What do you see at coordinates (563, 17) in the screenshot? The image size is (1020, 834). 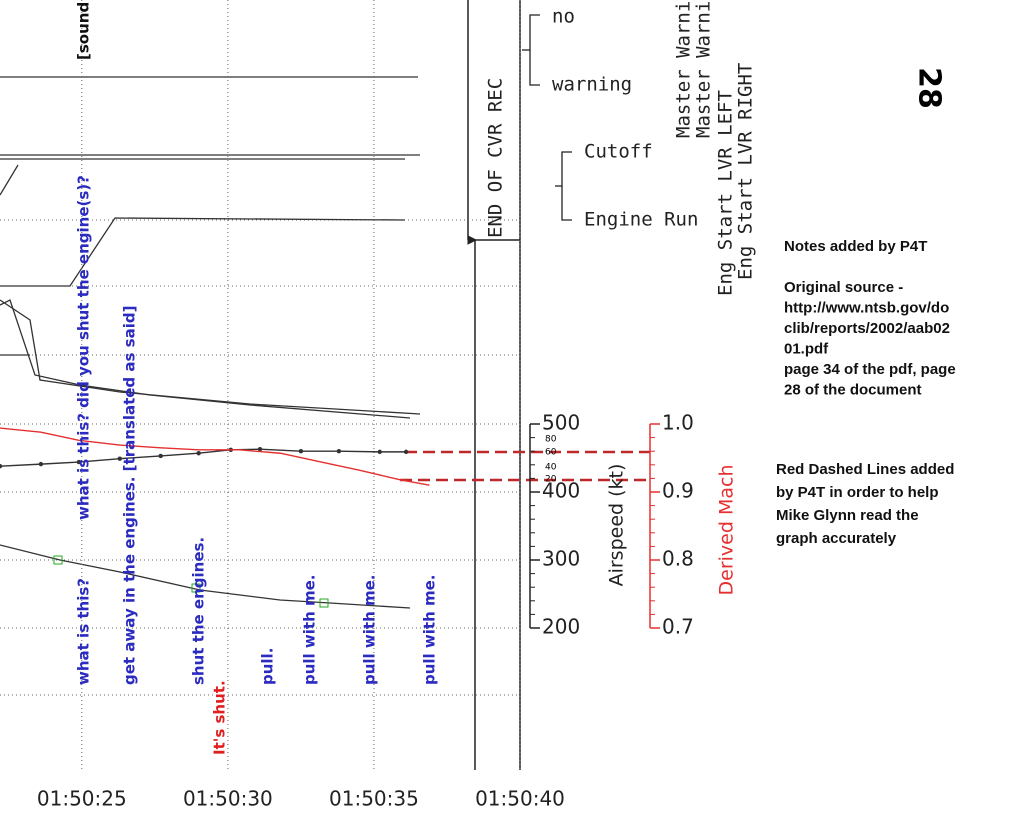 I see `discrete-label: no` at bounding box center [563, 17].